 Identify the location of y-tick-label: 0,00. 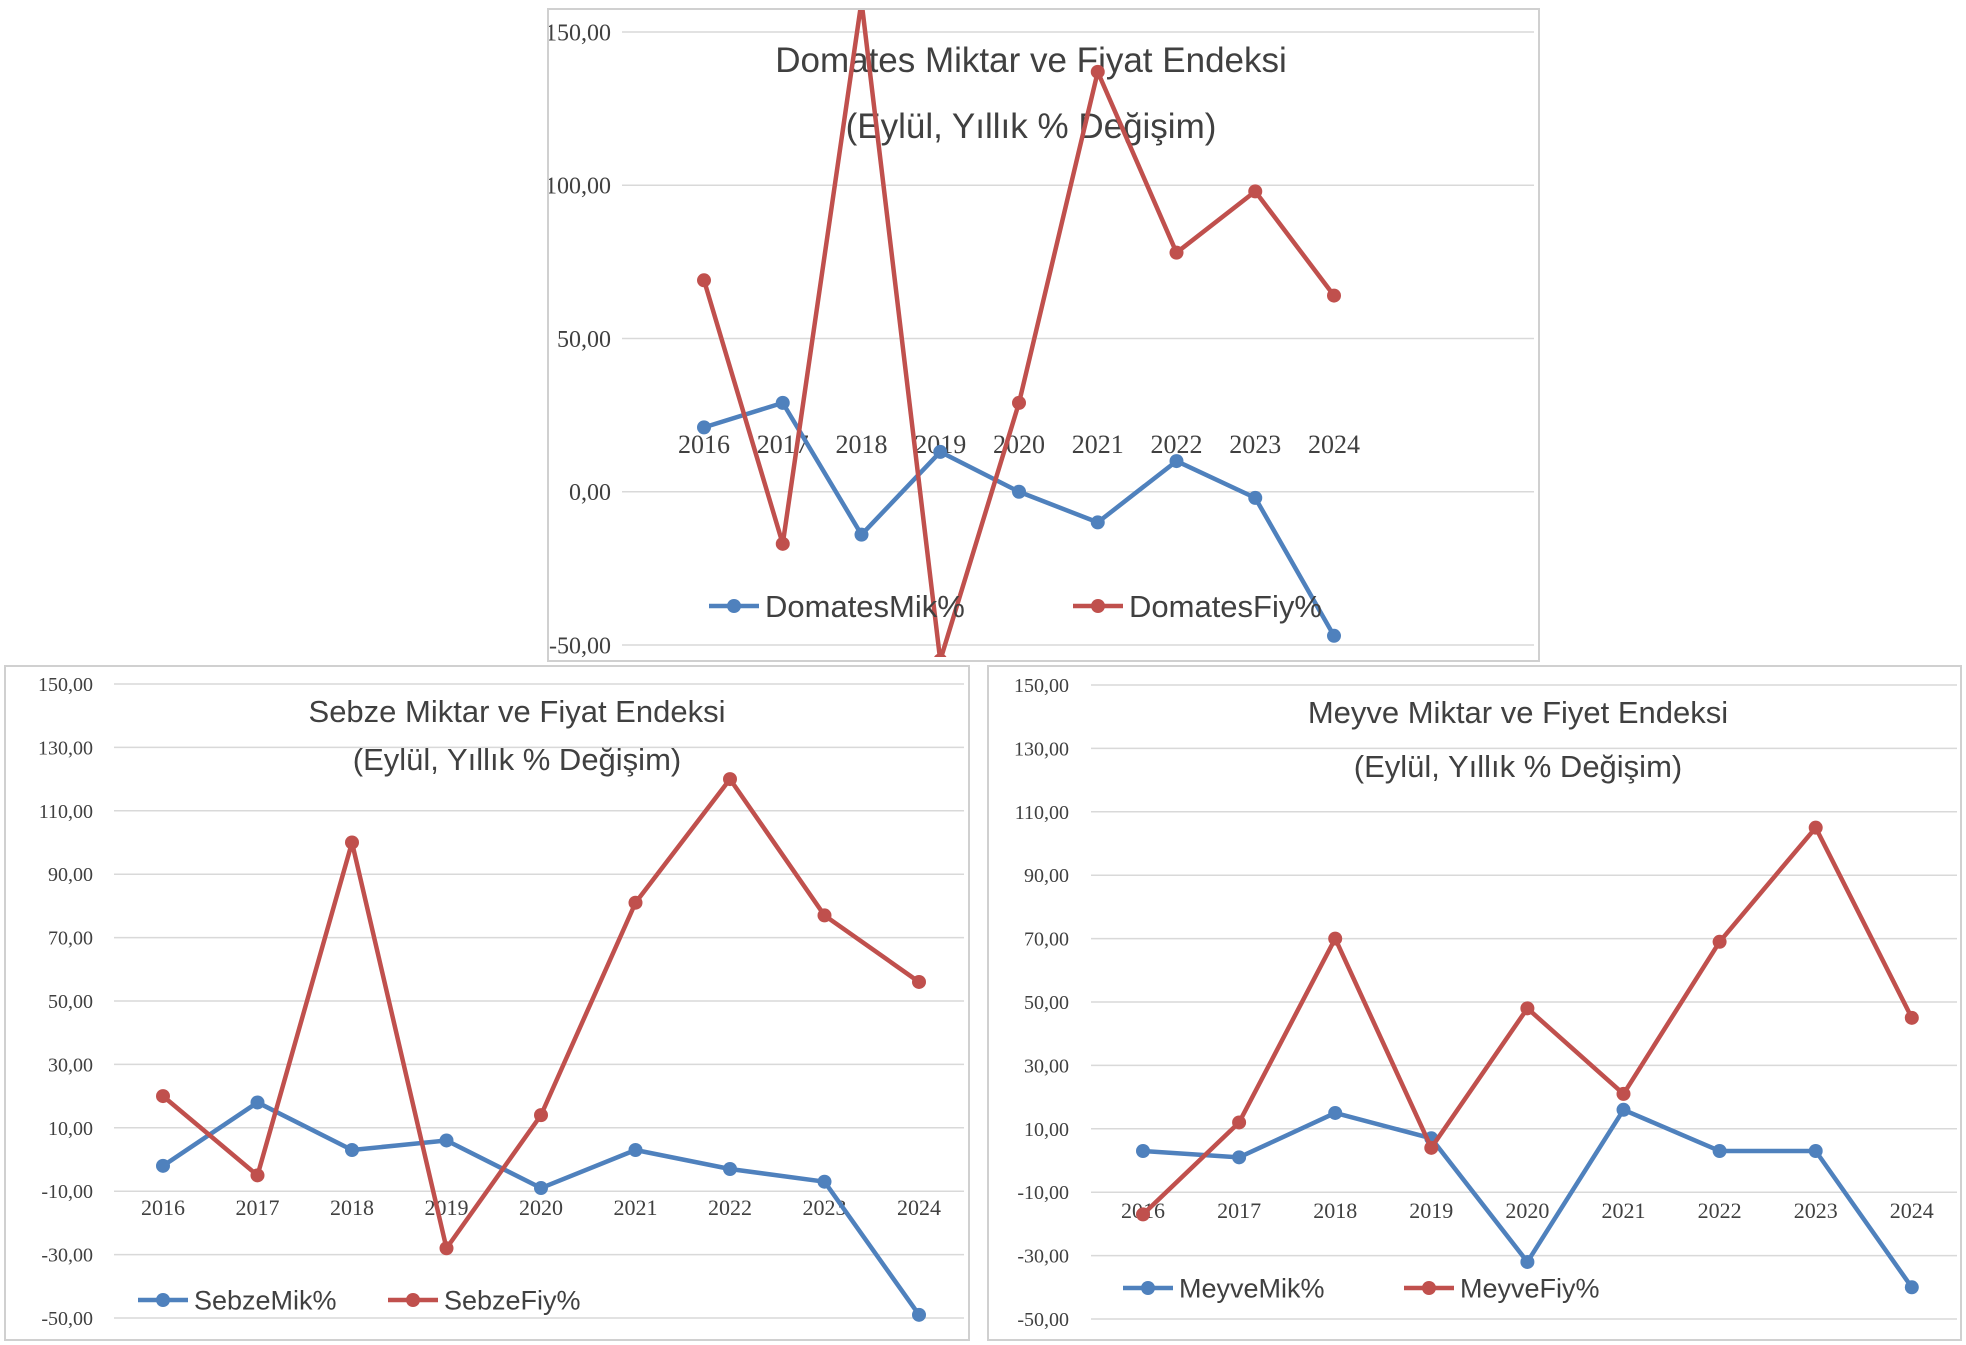
(590, 493).